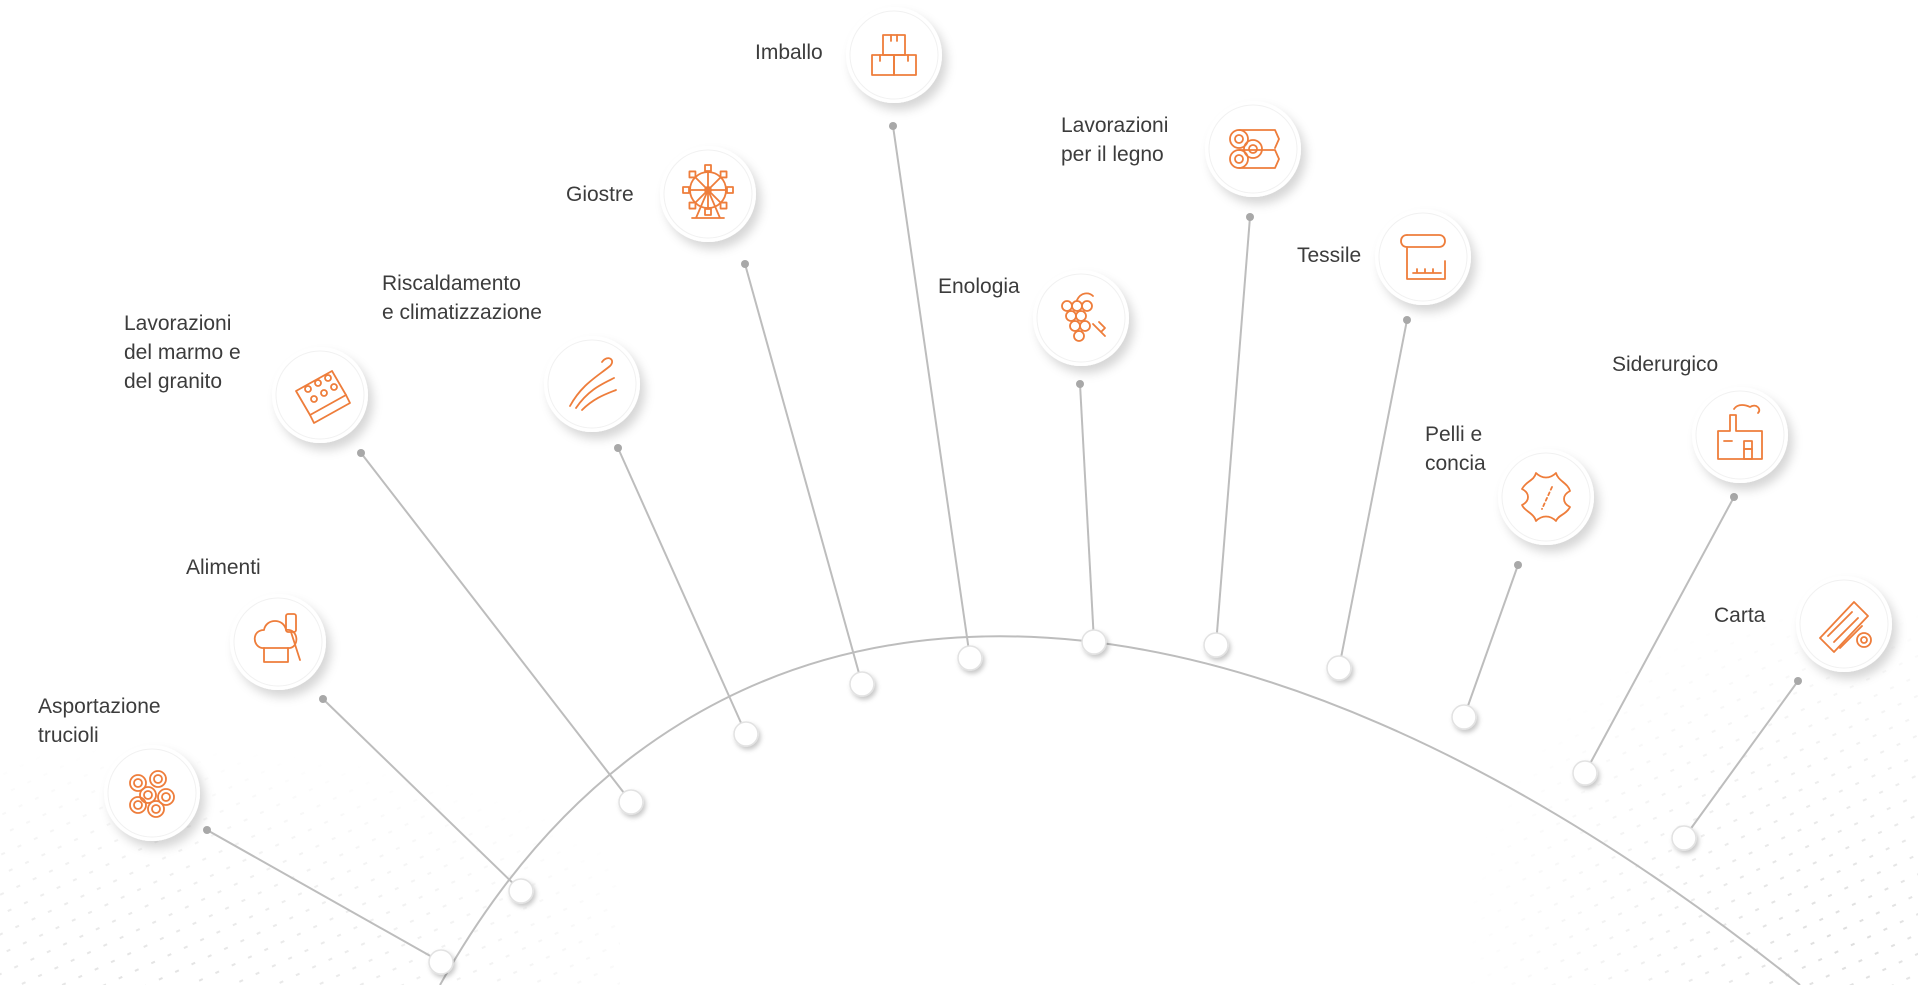 The height and width of the screenshot is (985, 1918). I want to click on sector-label-tessile: Tessile, so click(1329, 255).